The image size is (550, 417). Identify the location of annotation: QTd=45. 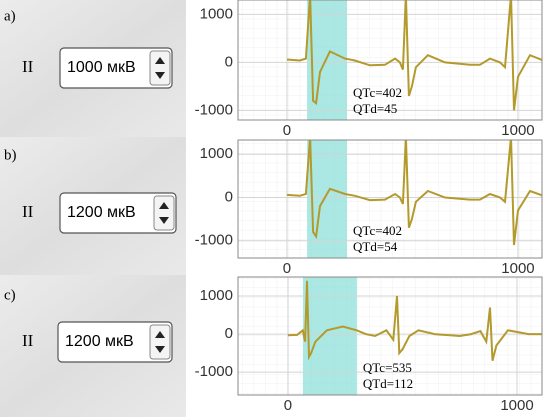
(375, 108).